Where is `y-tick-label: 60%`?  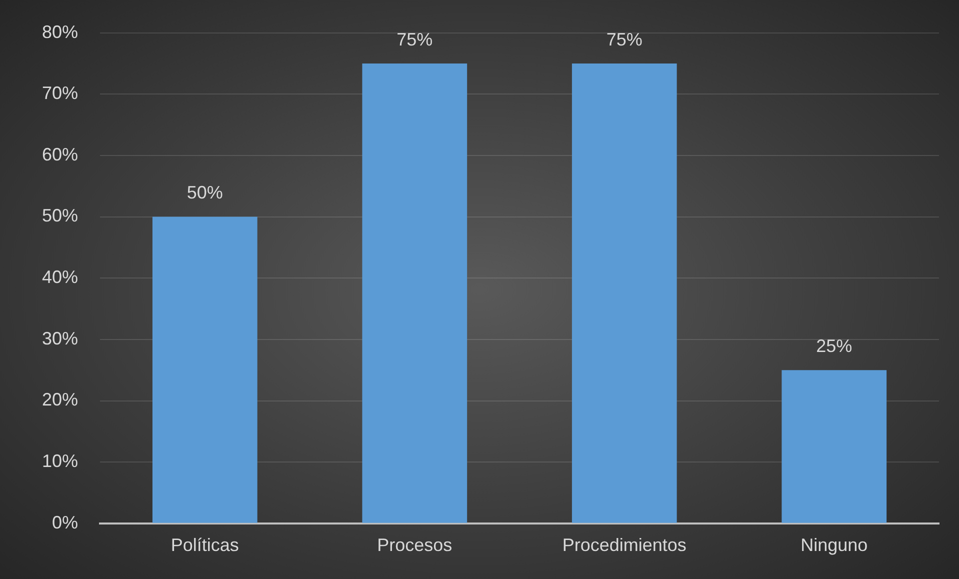 y-tick-label: 60% is located at coordinates (60, 154).